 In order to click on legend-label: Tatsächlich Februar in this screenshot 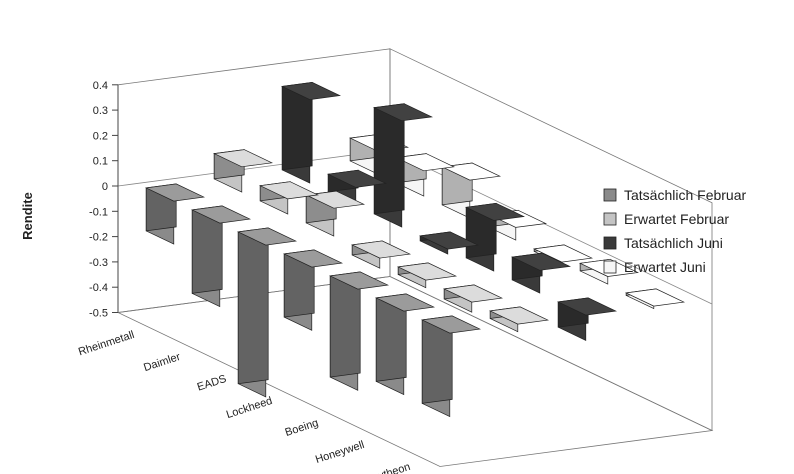, I will do `click(685, 195)`.